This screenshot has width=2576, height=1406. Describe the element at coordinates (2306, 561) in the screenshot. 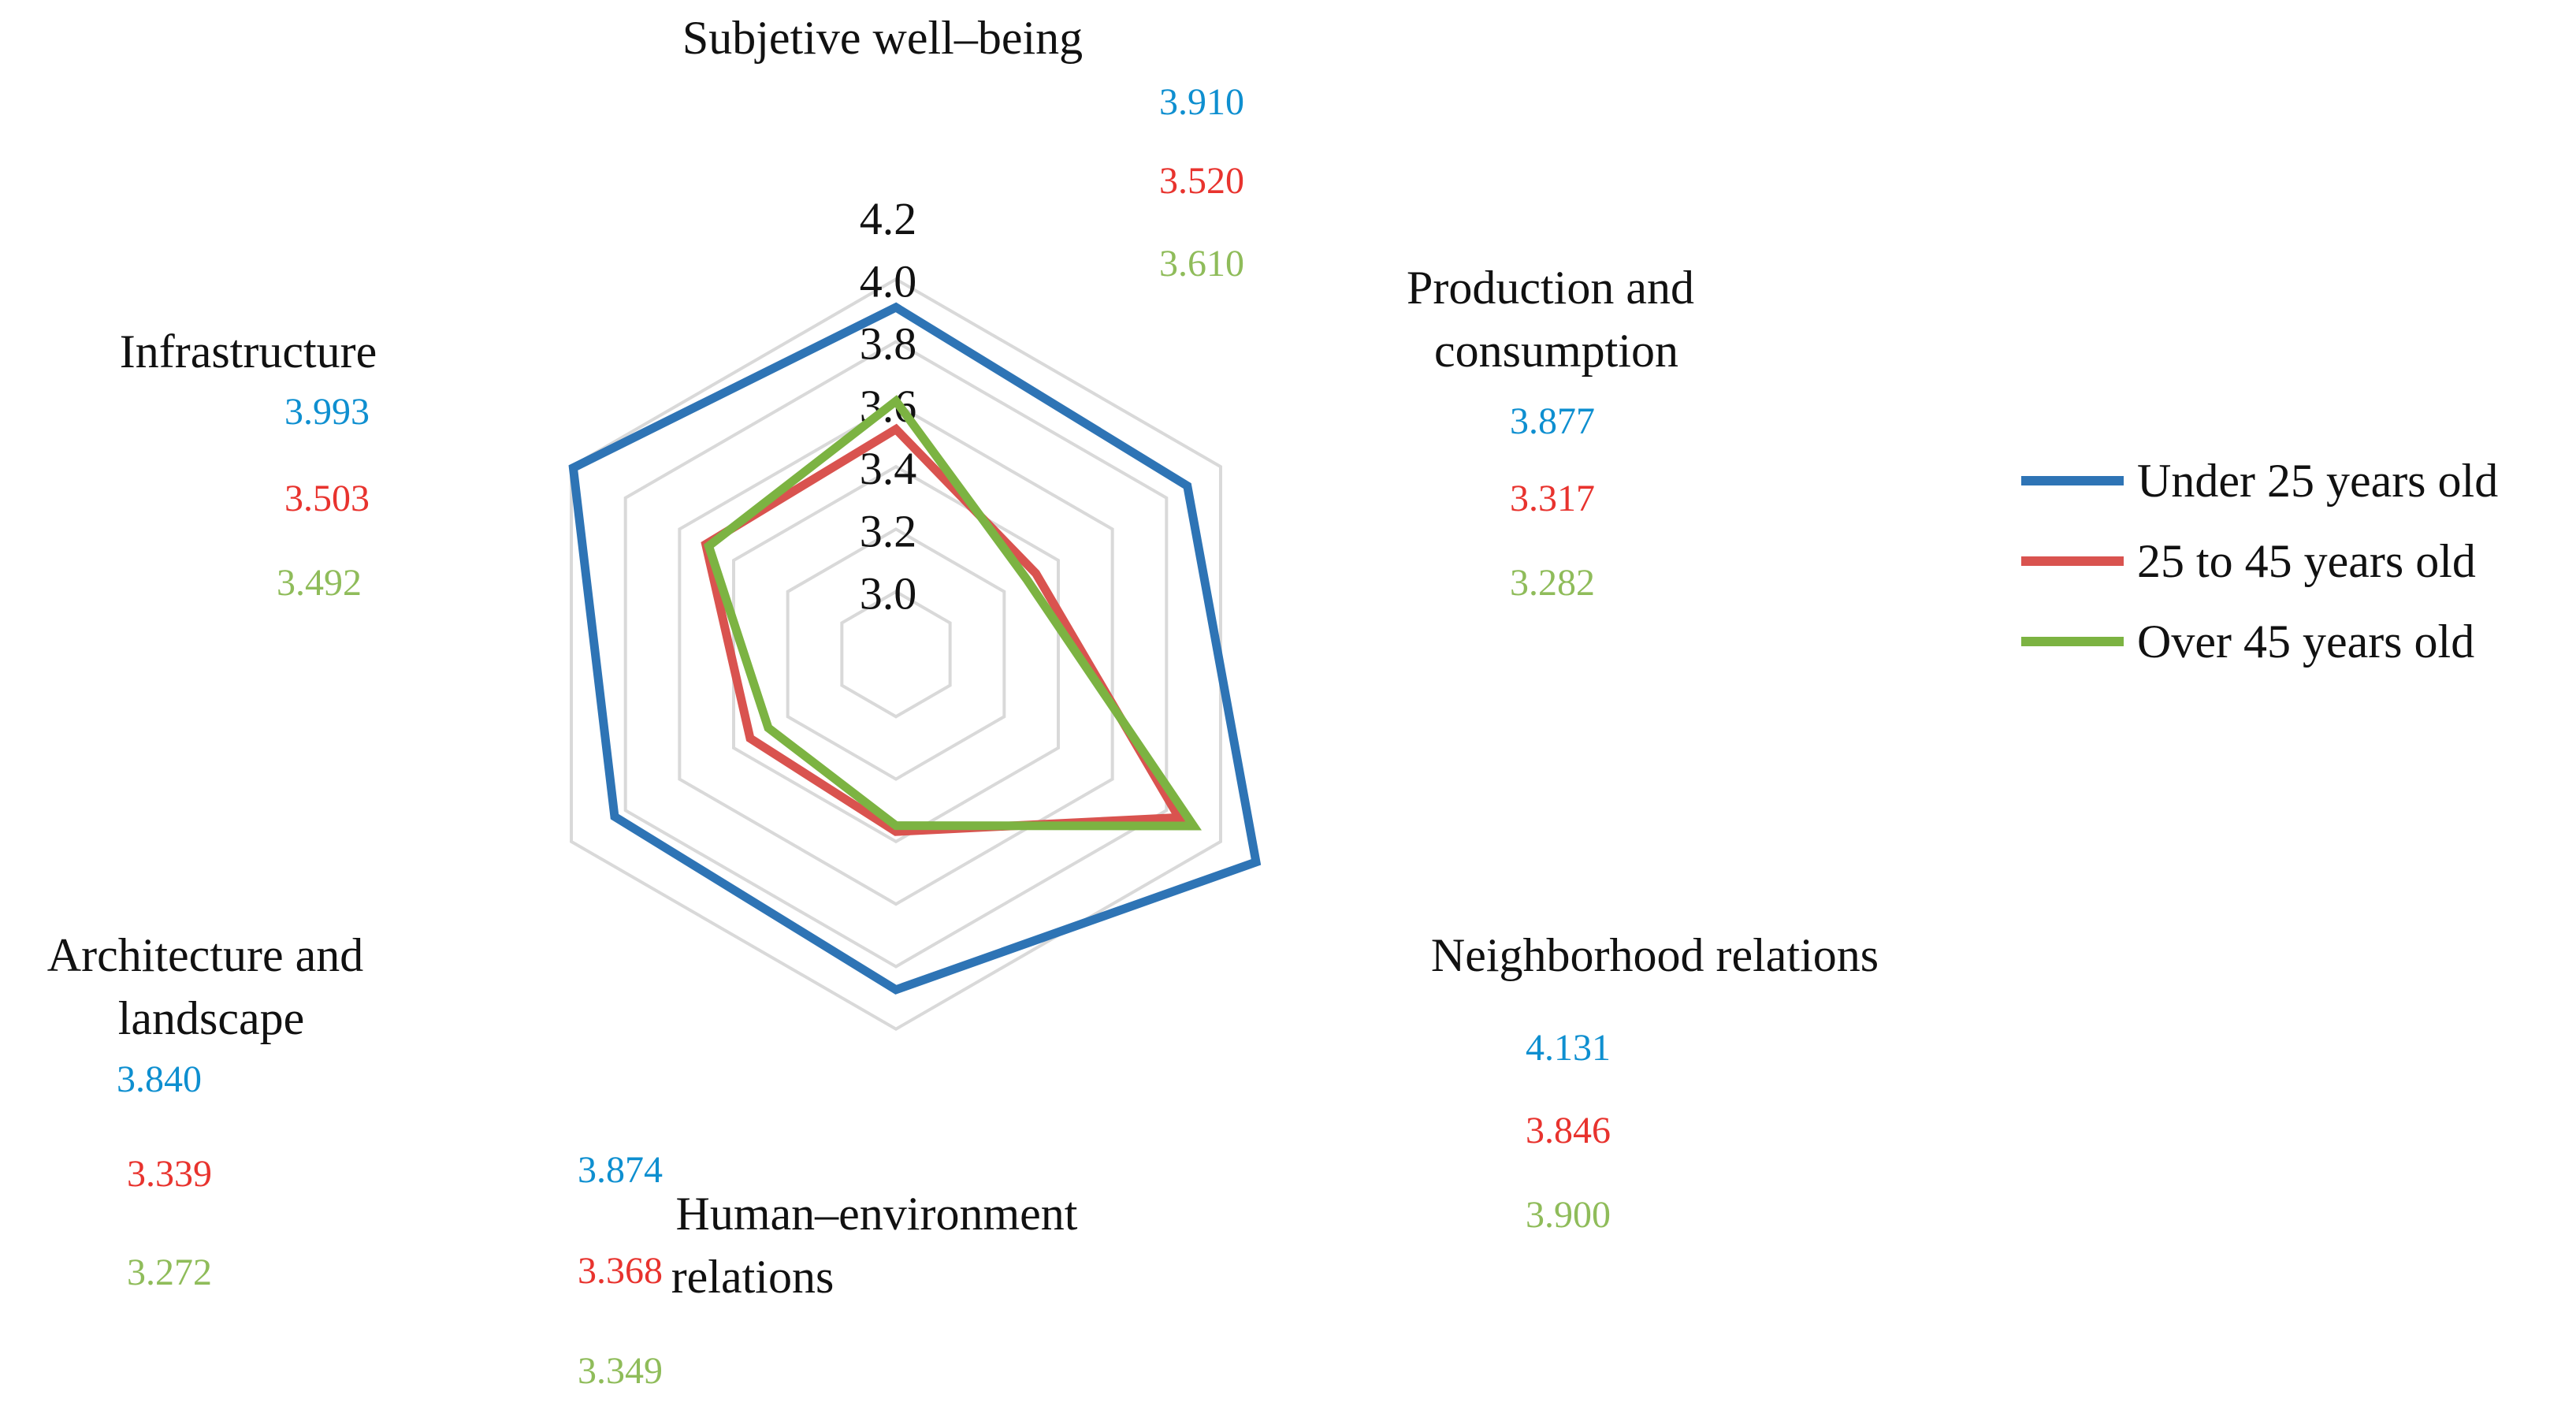

I see `legend-label-25-to-45: 25 to 45 years old` at that location.